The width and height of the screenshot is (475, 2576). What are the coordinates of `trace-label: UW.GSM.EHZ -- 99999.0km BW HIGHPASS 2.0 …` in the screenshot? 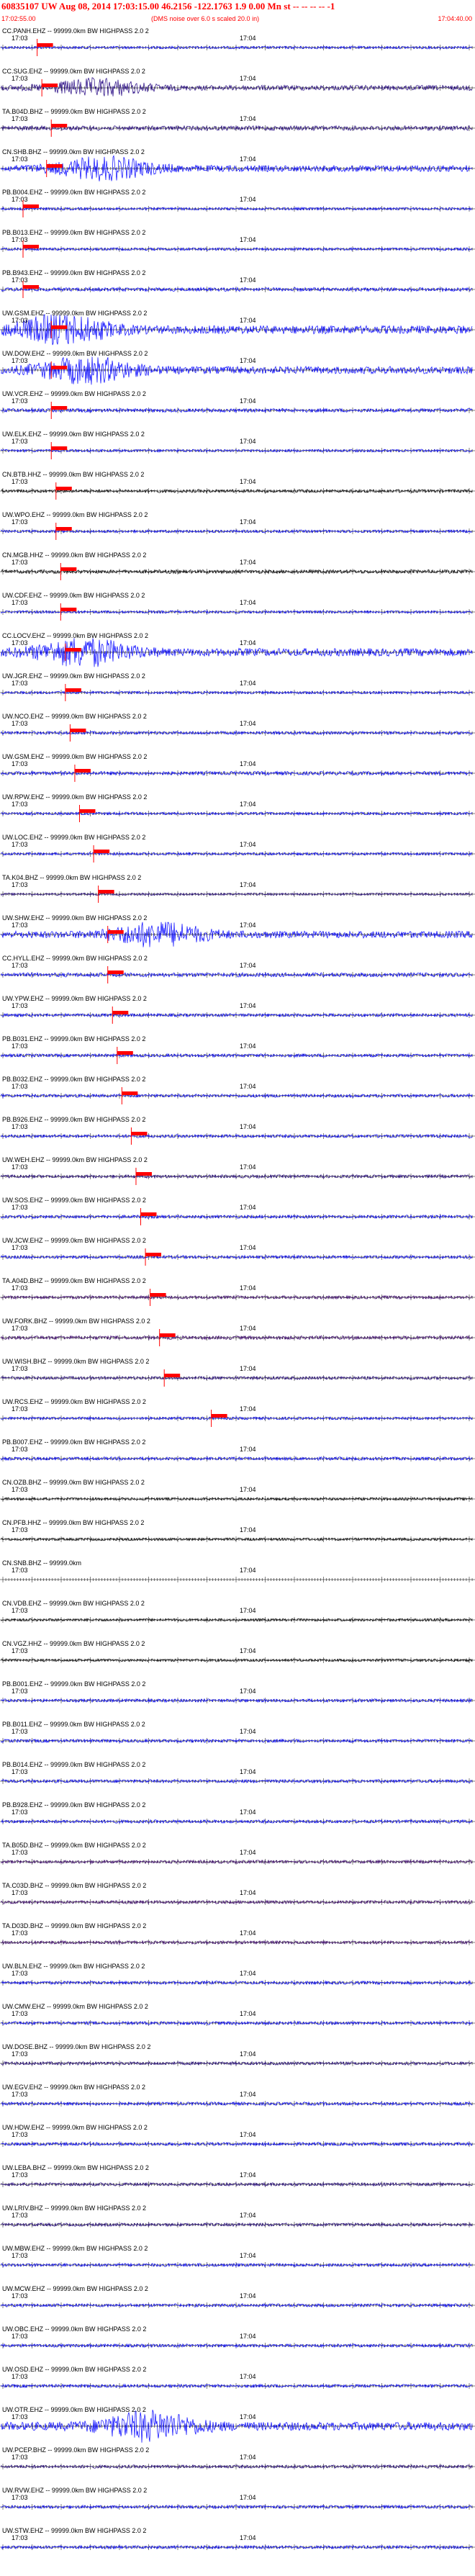 It's located at (75, 756).